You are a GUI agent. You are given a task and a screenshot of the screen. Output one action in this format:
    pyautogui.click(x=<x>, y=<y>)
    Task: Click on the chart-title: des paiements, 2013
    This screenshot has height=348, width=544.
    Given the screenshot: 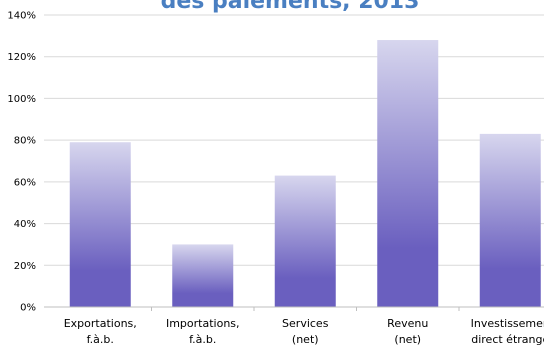 What is the action you would take?
    pyautogui.click(x=290, y=7)
    